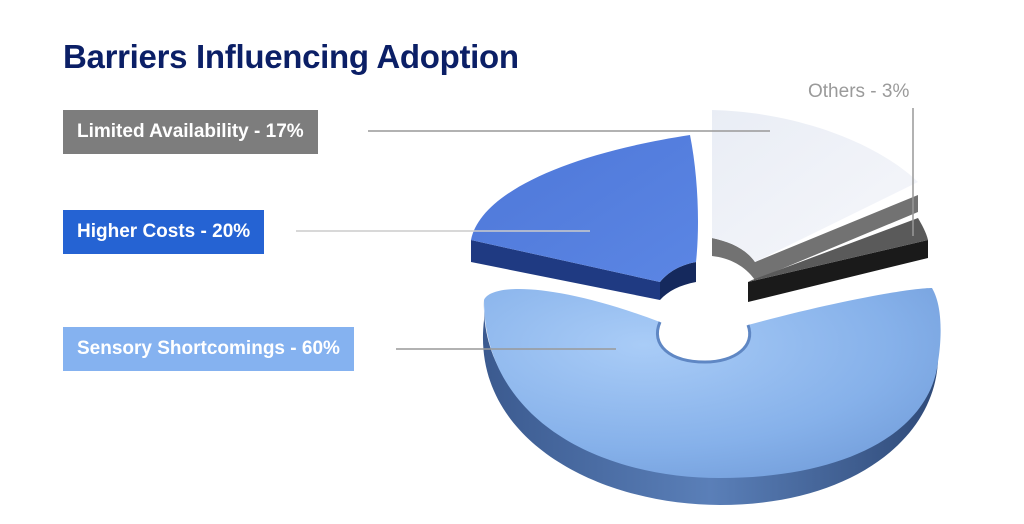  What do you see at coordinates (815, 195) in the screenshot?
I see `slice-limited-availability` at bounding box center [815, 195].